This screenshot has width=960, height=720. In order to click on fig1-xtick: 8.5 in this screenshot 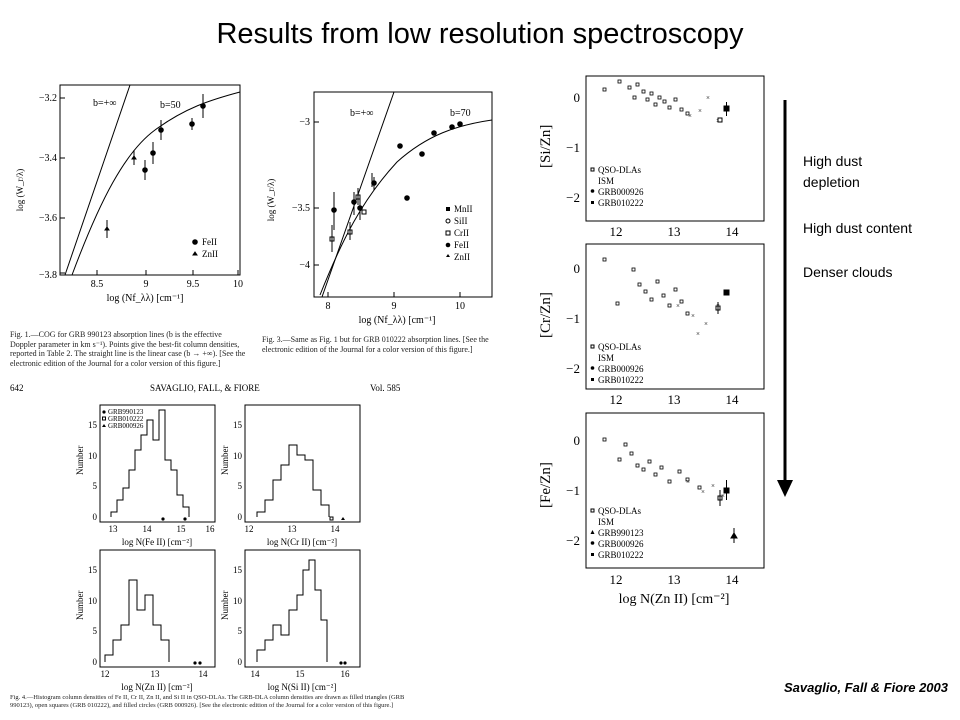, I will do `click(97, 284)`.